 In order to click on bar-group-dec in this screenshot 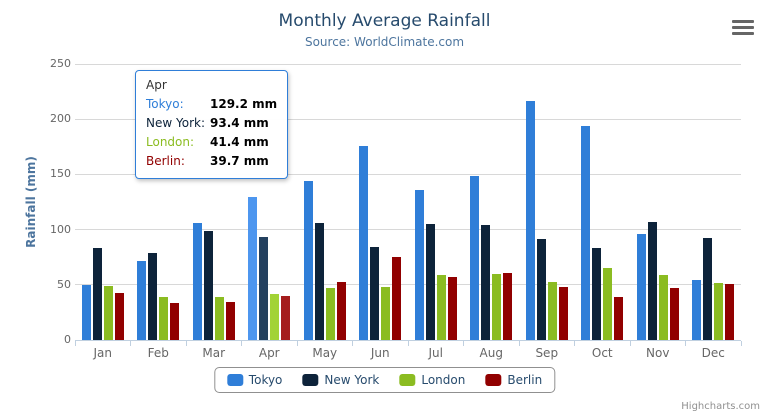, I will do `click(714, 202)`.